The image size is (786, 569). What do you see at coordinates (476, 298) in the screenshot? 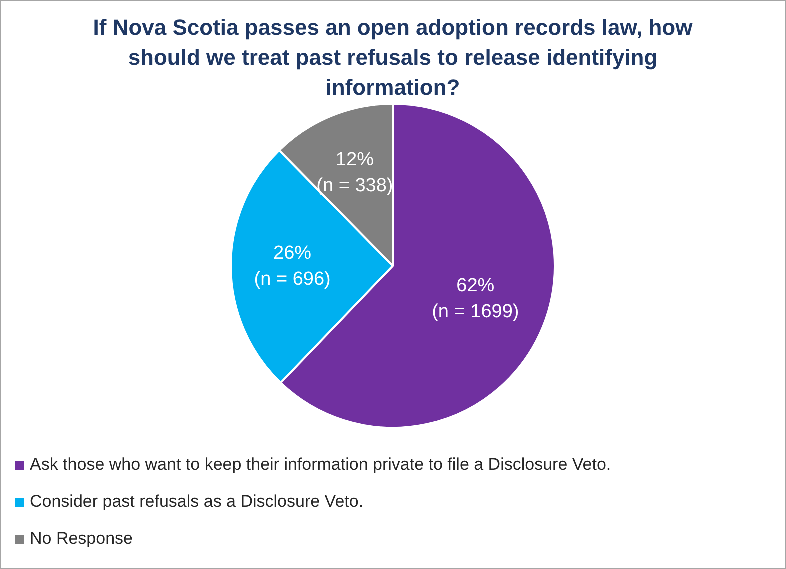
I see `data-label: 62% (n = 1699)` at bounding box center [476, 298].